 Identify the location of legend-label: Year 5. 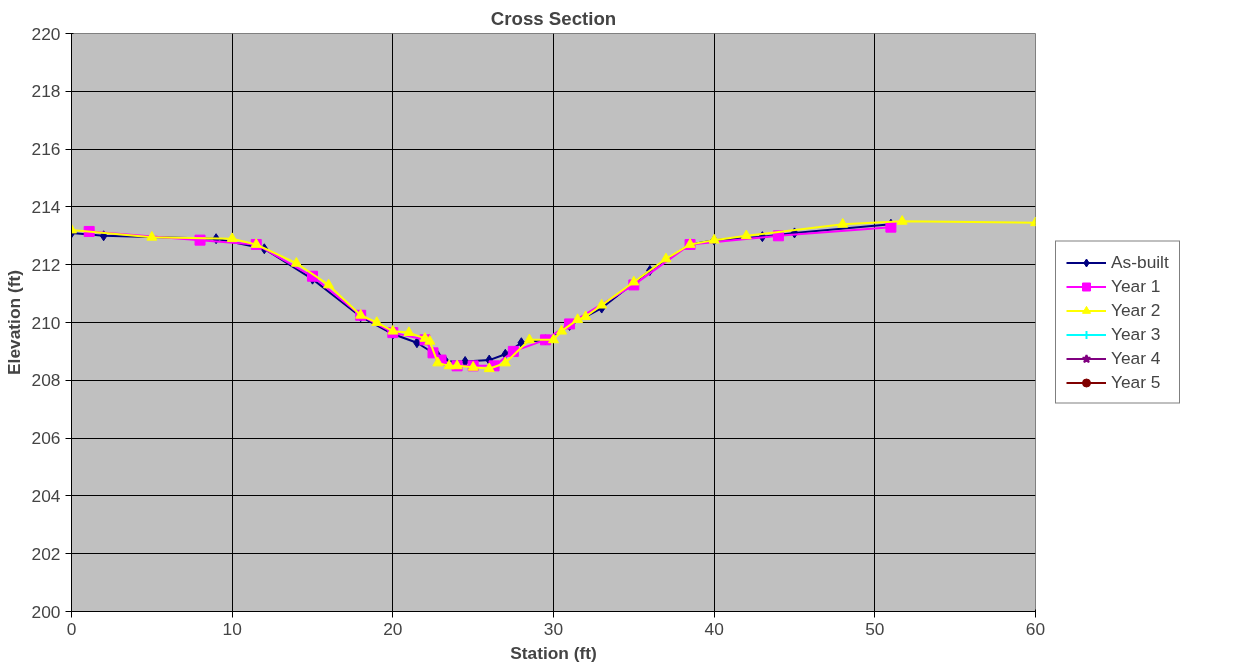
(1136, 382).